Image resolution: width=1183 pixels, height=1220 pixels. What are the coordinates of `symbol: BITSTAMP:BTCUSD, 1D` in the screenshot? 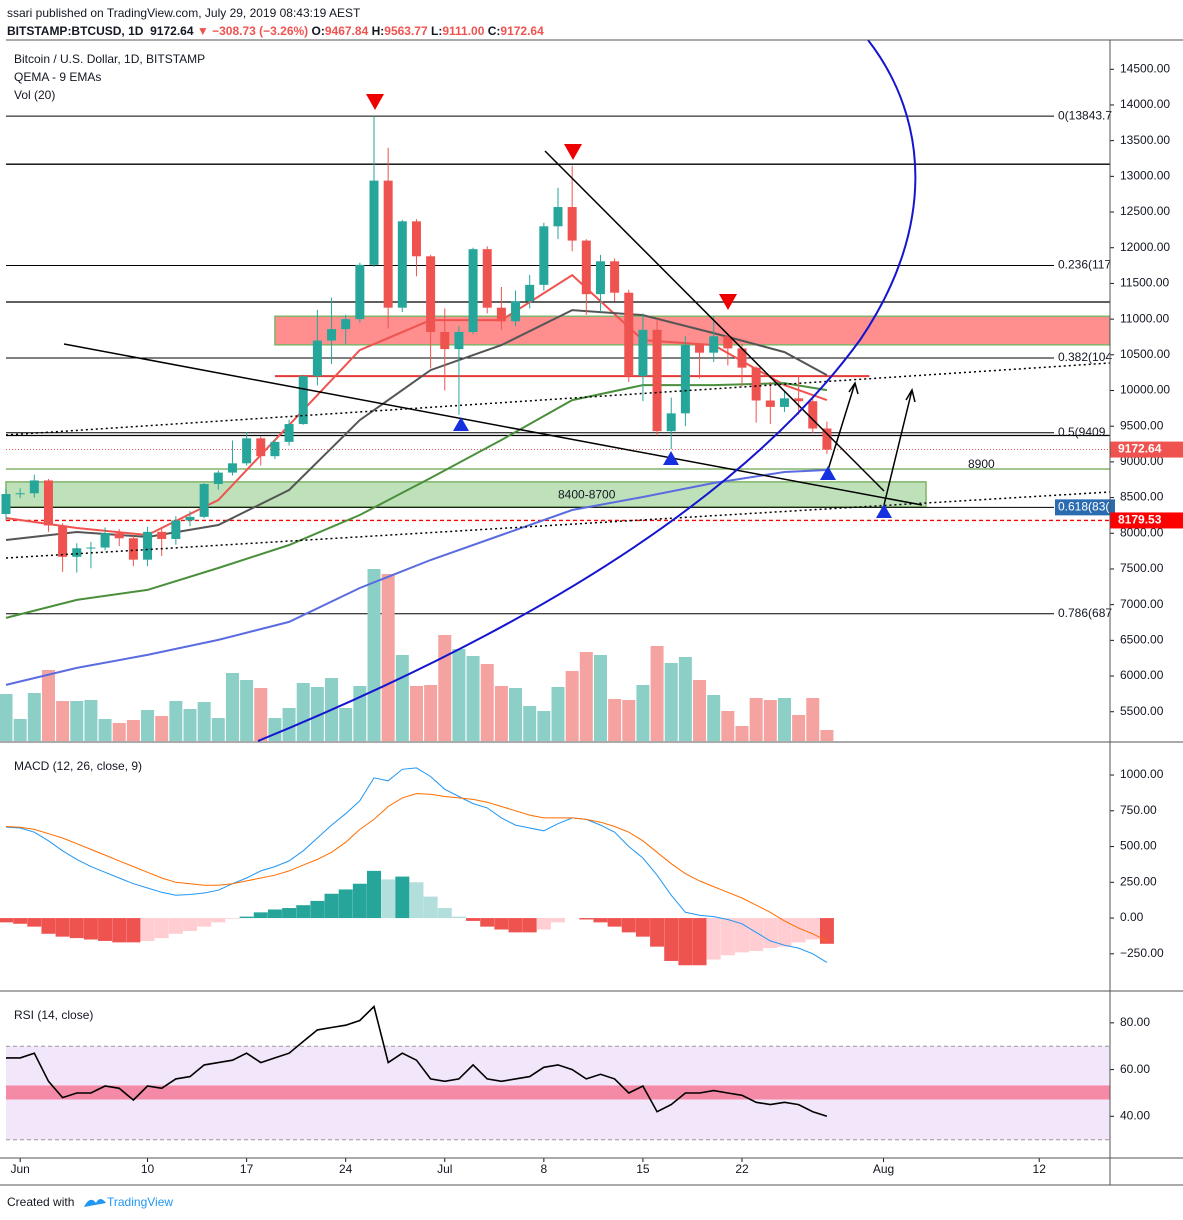 It's located at (75, 31).